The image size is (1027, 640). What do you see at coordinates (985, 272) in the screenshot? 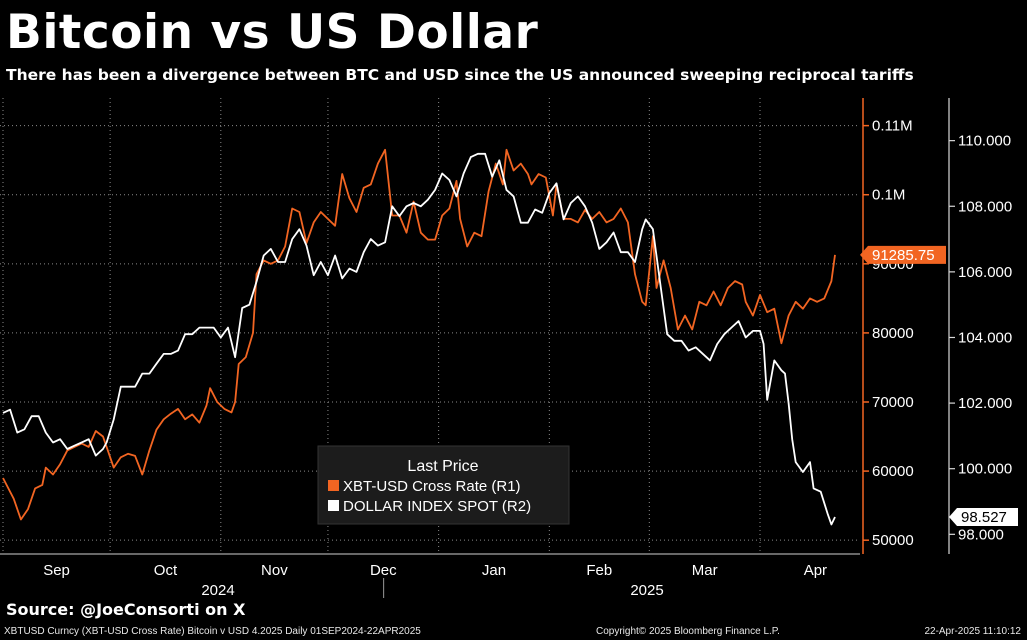
I see `right-axis-label: 106.000` at bounding box center [985, 272].